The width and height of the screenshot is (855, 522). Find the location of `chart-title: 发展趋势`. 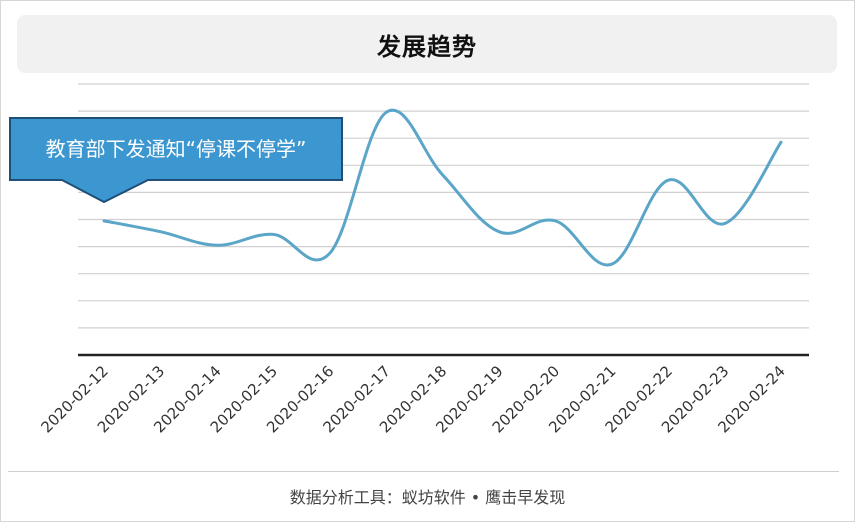

chart-title: 发展趋势 is located at coordinates (427, 46).